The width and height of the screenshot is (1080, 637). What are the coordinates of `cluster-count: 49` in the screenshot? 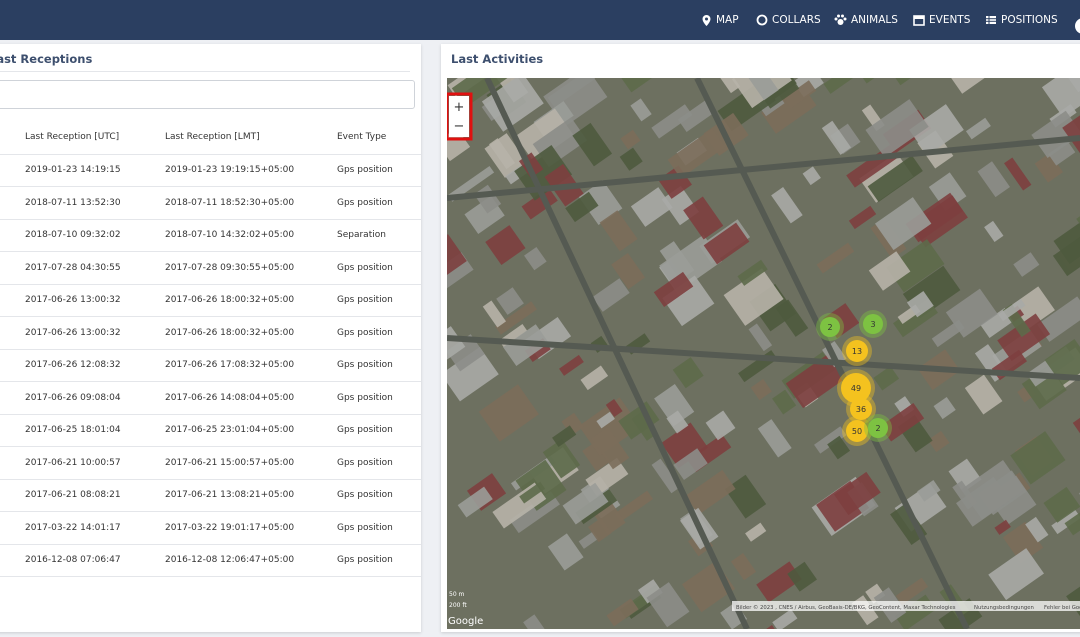 It's located at (856, 388).